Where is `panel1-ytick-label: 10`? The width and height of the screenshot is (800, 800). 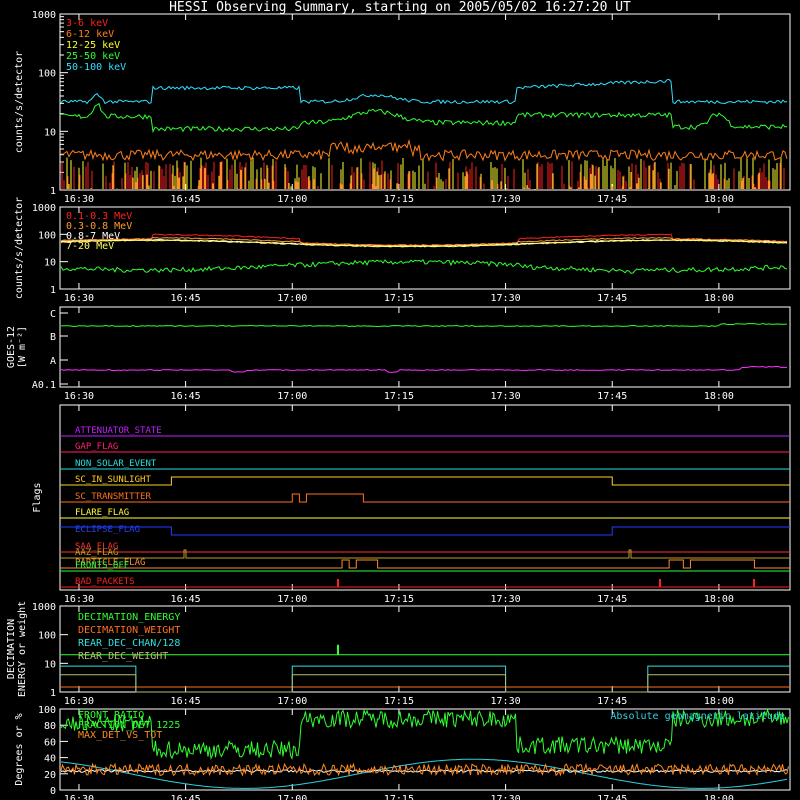
panel1-ytick-label: 10 is located at coordinates (50, 132).